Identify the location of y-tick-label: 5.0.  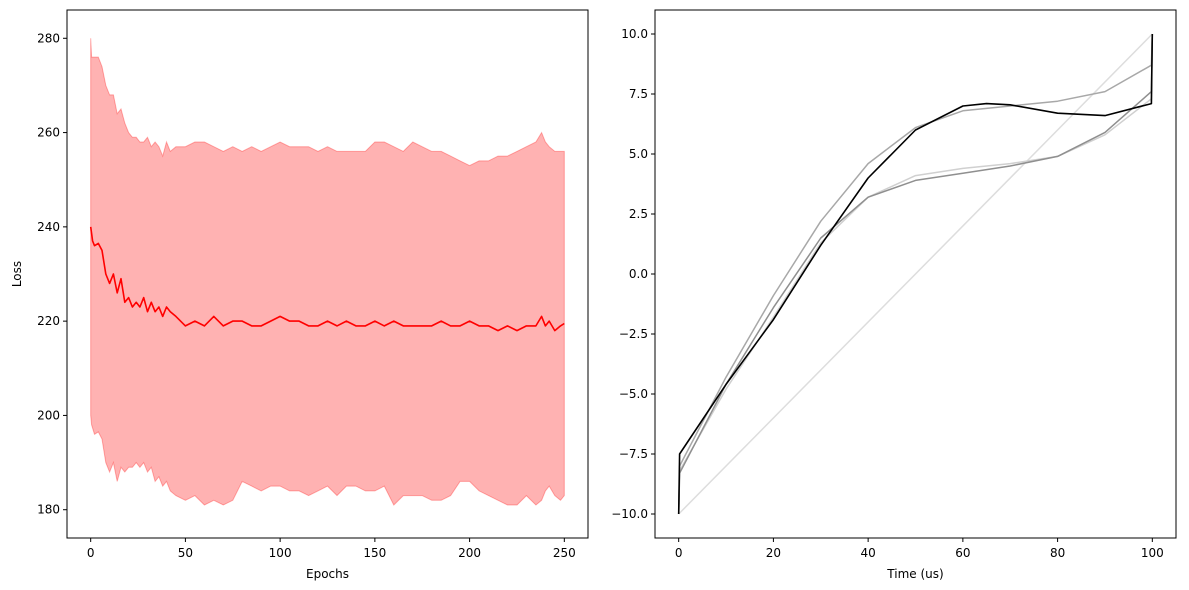
(638, 154).